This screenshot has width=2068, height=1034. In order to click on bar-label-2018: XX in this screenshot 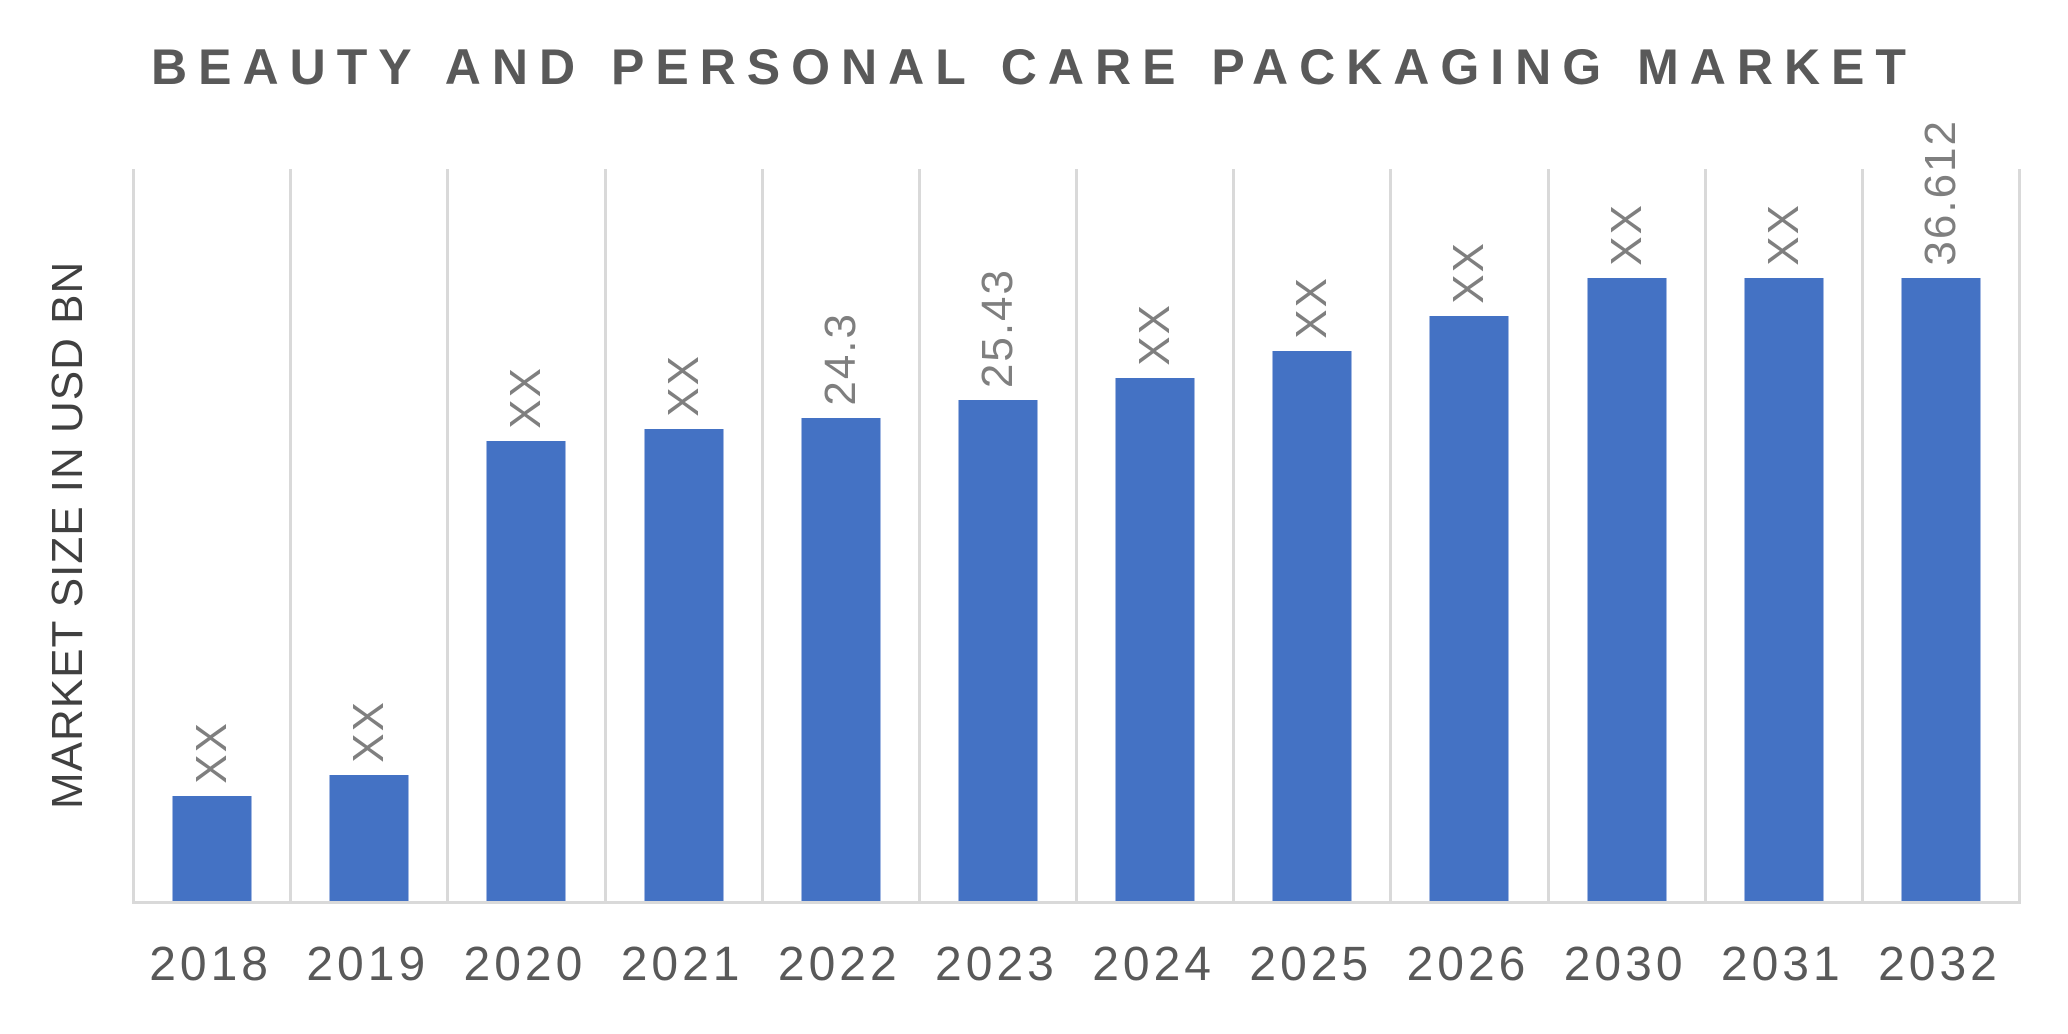, I will do `click(212, 752)`.